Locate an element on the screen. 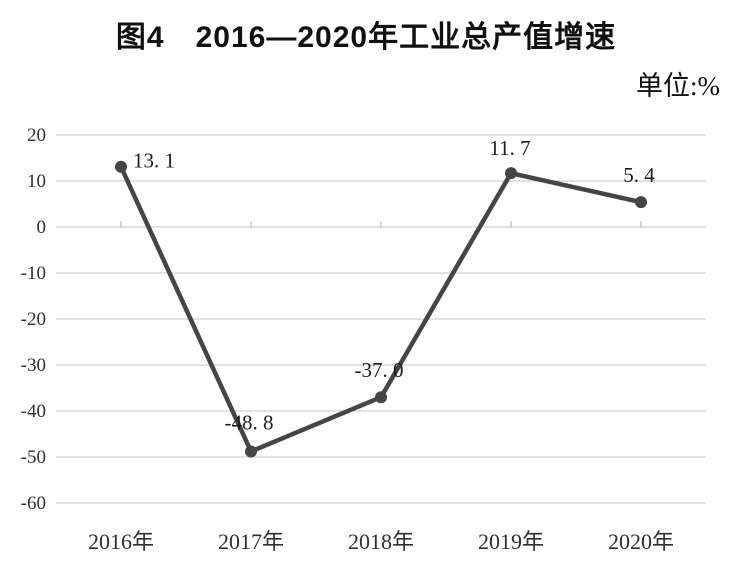  data-label: -37. 0 is located at coordinates (379, 370).